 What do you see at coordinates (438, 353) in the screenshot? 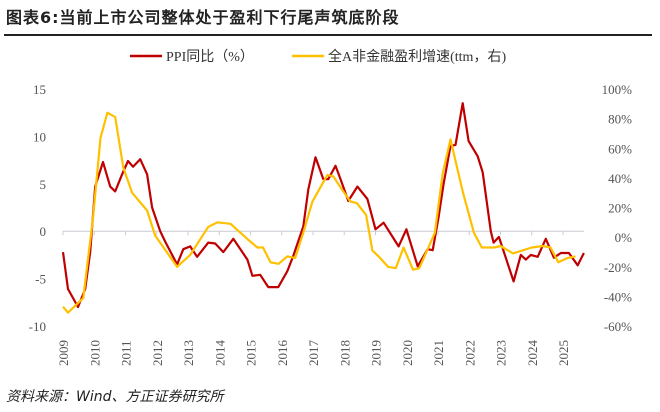
I see `x-tick-label: 2021` at bounding box center [438, 353].